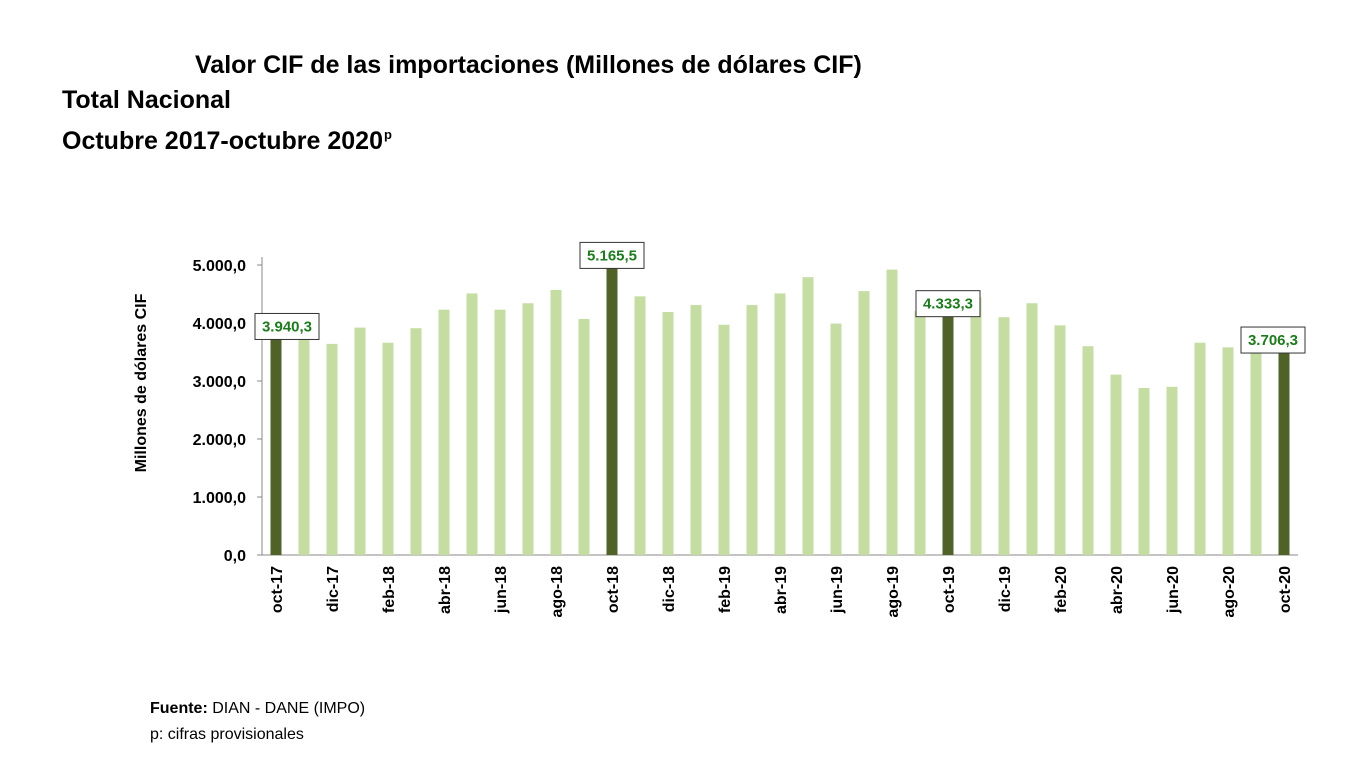 This screenshot has height=771, width=1367. What do you see at coordinates (725, 589) in the screenshot?
I see `x-tick-label: feb-19` at bounding box center [725, 589].